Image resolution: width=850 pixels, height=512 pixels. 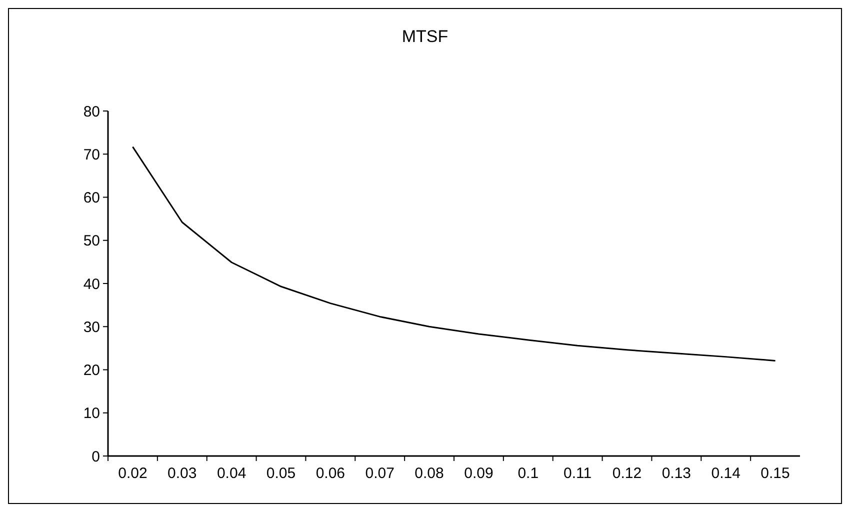 What do you see at coordinates (231, 473) in the screenshot?
I see `x-tick-label: 0.04` at bounding box center [231, 473].